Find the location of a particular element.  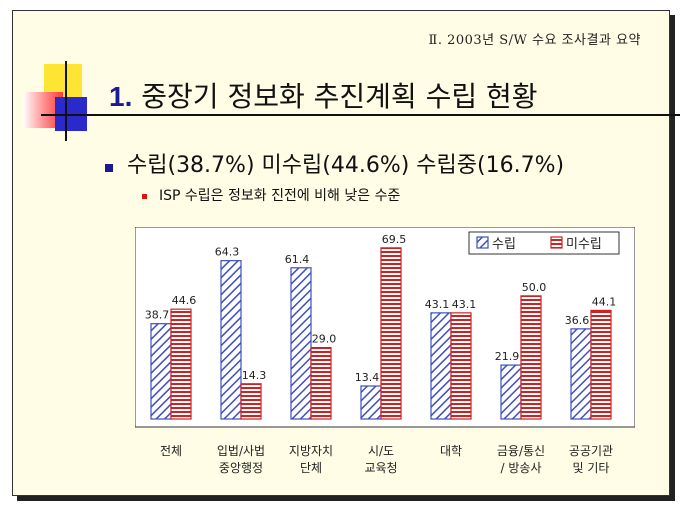

bullet-small-square-icon is located at coordinates (144, 196).